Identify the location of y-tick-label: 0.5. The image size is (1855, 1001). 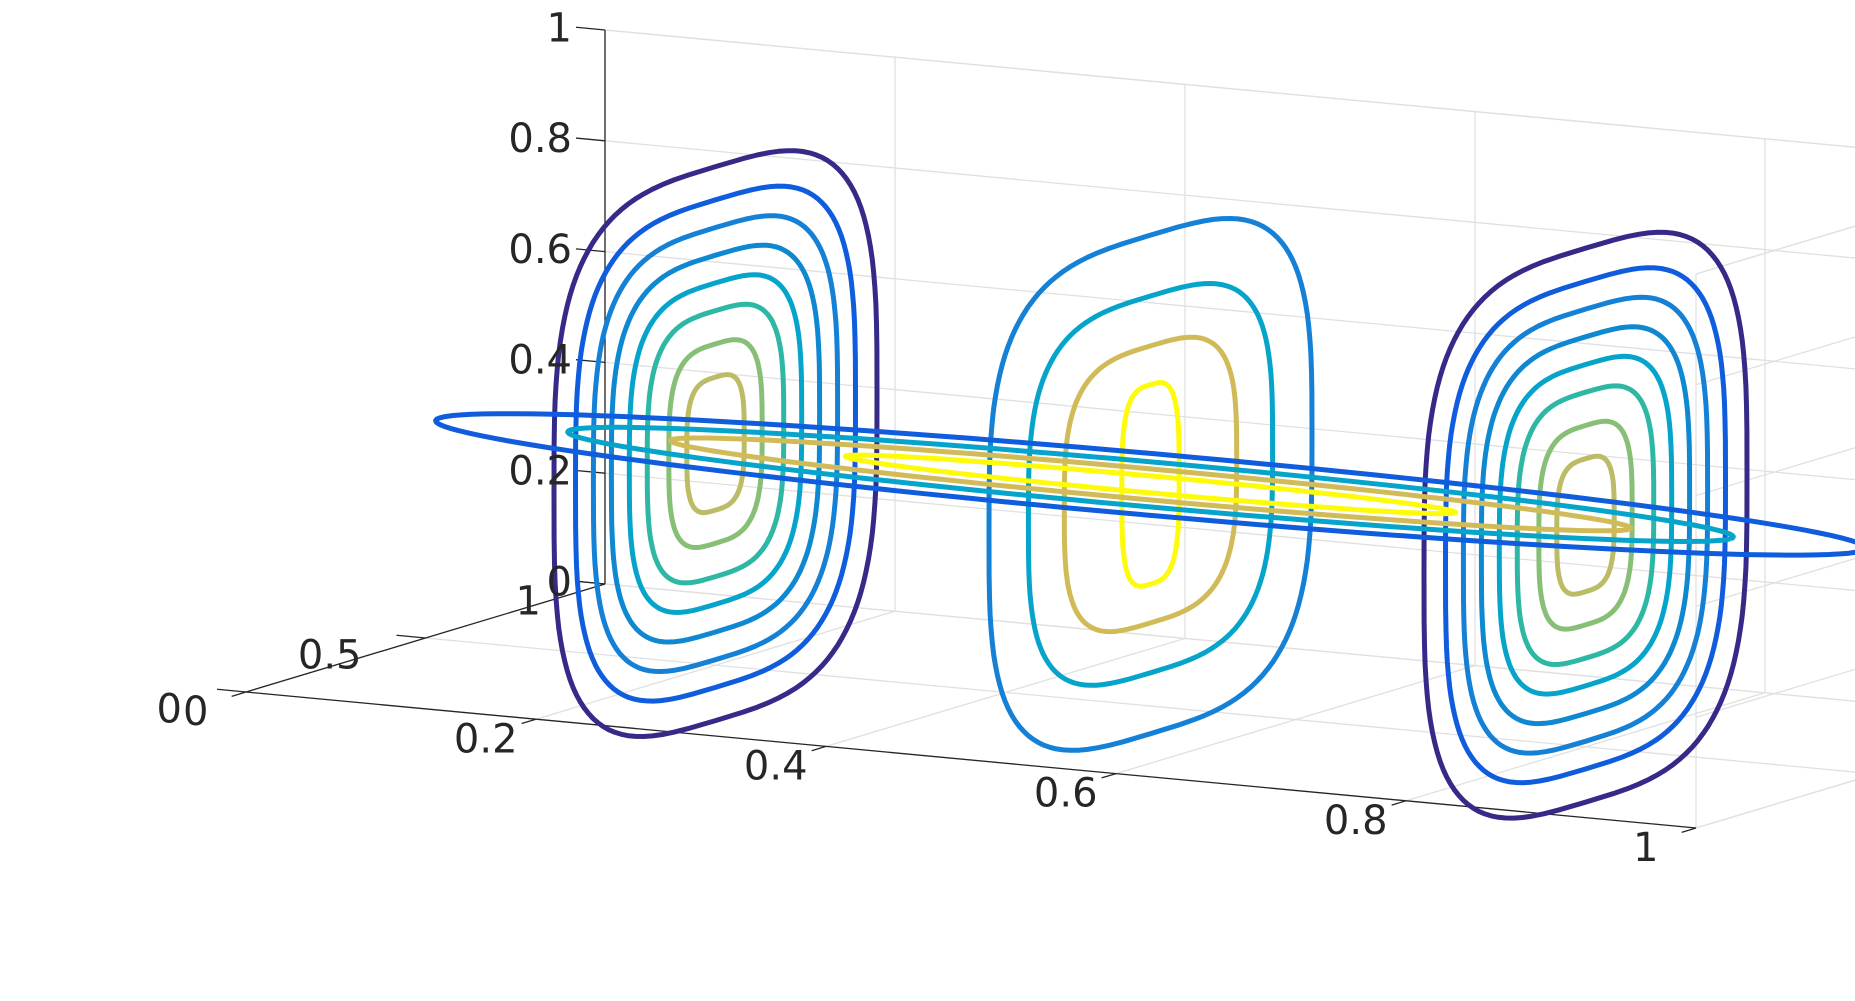
(330, 656).